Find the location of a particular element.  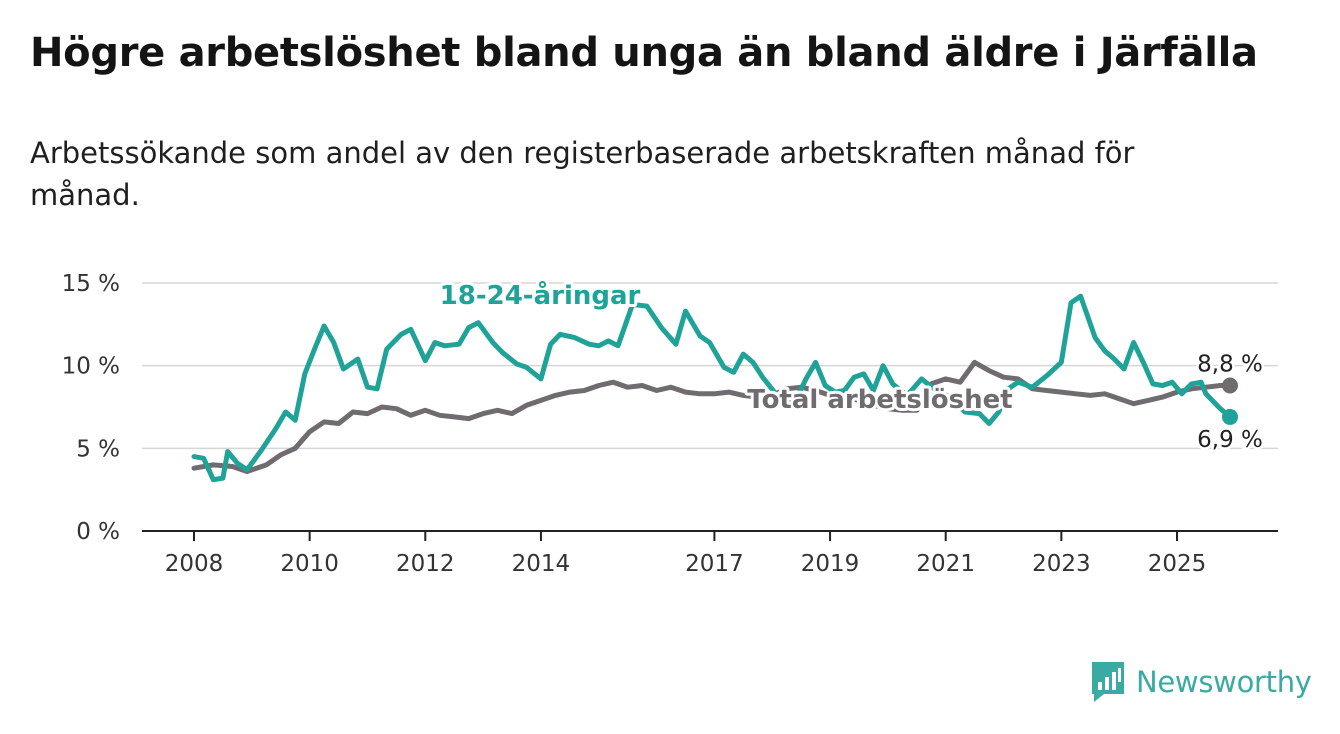

x-tick-label: 2017 is located at coordinates (714, 564).